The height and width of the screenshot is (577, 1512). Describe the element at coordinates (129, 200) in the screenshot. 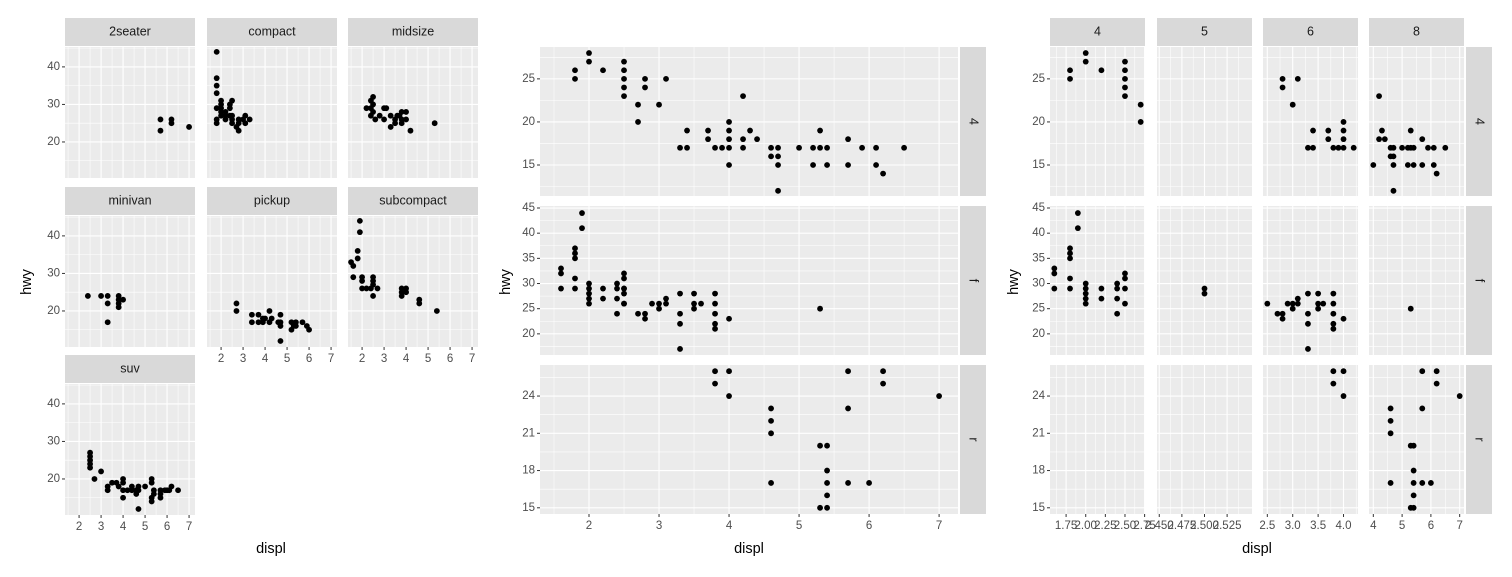

I see `strip-label: minivan` at that location.